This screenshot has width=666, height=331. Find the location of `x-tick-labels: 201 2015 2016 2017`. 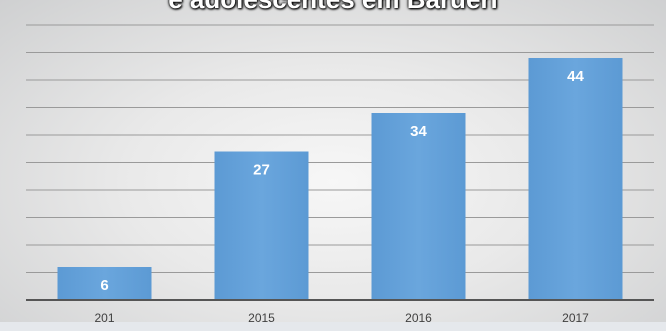

x-tick-labels: 201 2015 2016 2017 is located at coordinates (341, 318).